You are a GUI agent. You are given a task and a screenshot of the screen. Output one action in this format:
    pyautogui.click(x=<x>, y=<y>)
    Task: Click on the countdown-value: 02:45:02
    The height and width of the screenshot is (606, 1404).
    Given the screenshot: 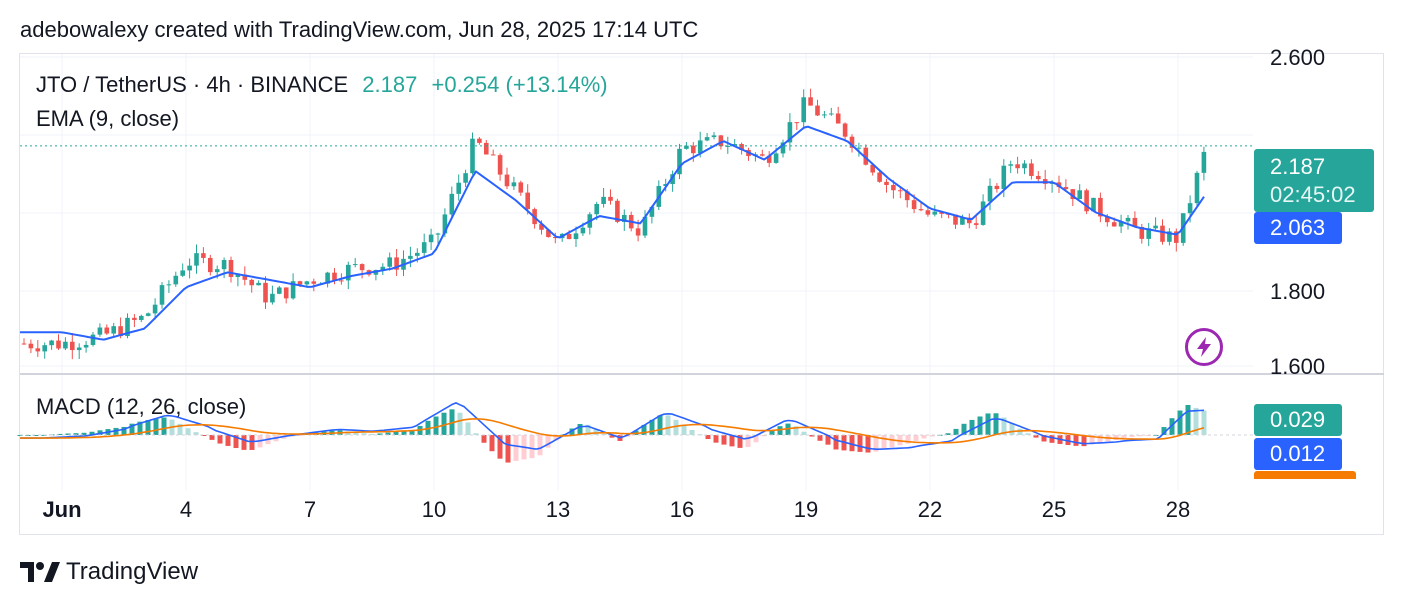 What is the action you would take?
    pyautogui.click(x=1313, y=194)
    